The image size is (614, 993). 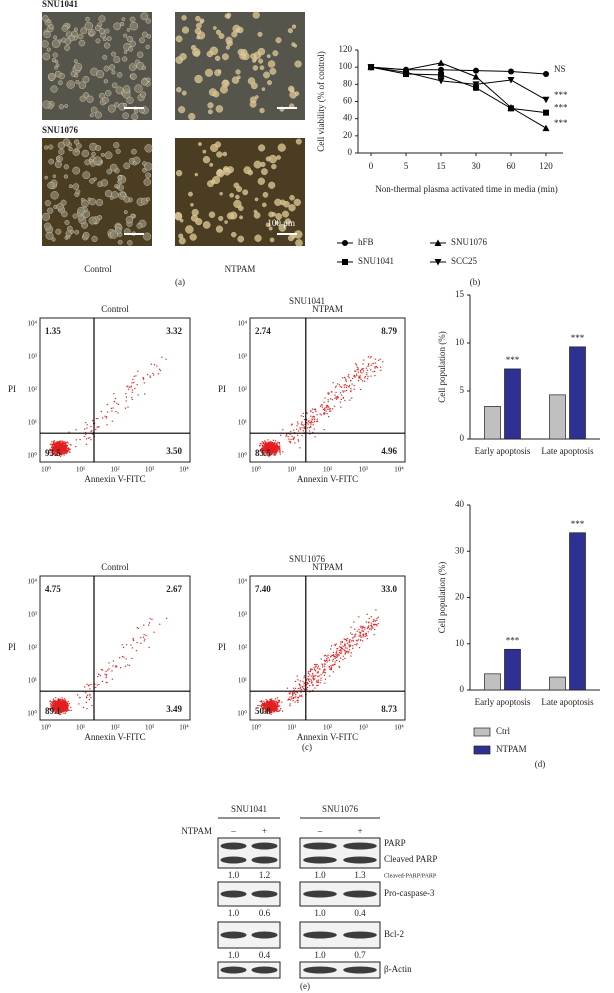 I want to click on legend-label: SNU1076, so click(x=469, y=242).